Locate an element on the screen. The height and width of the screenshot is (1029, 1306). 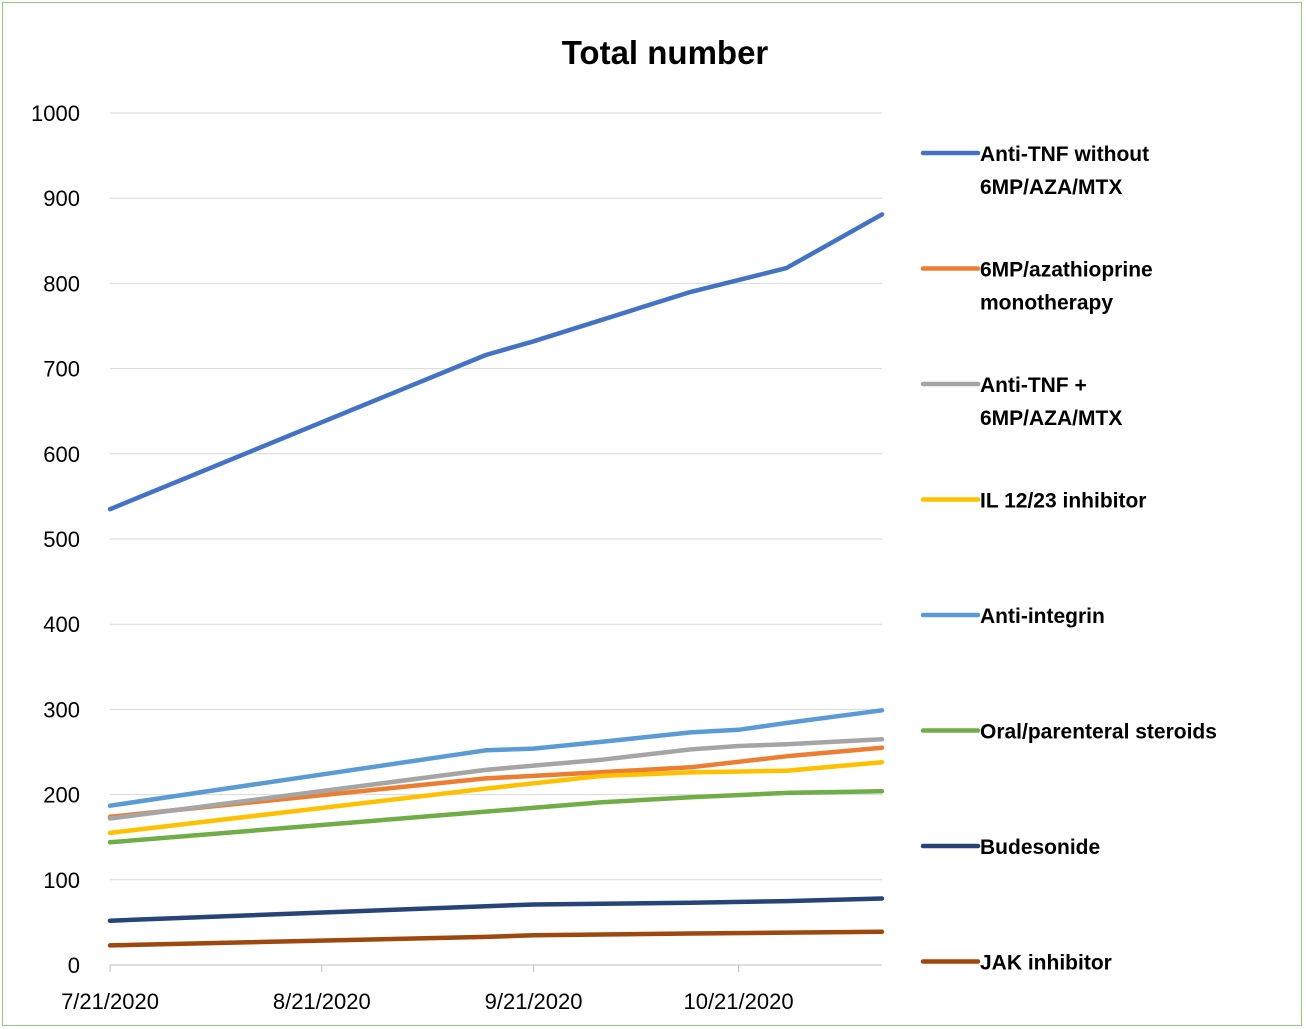
y-tick-label: 0 is located at coordinates (74, 965).